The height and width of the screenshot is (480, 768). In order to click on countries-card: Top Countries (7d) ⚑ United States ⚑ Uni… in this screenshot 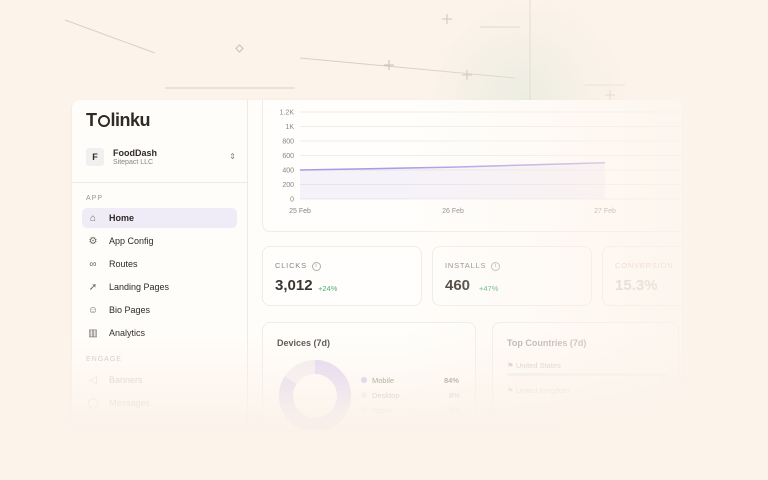, I will do `click(585, 376)`.